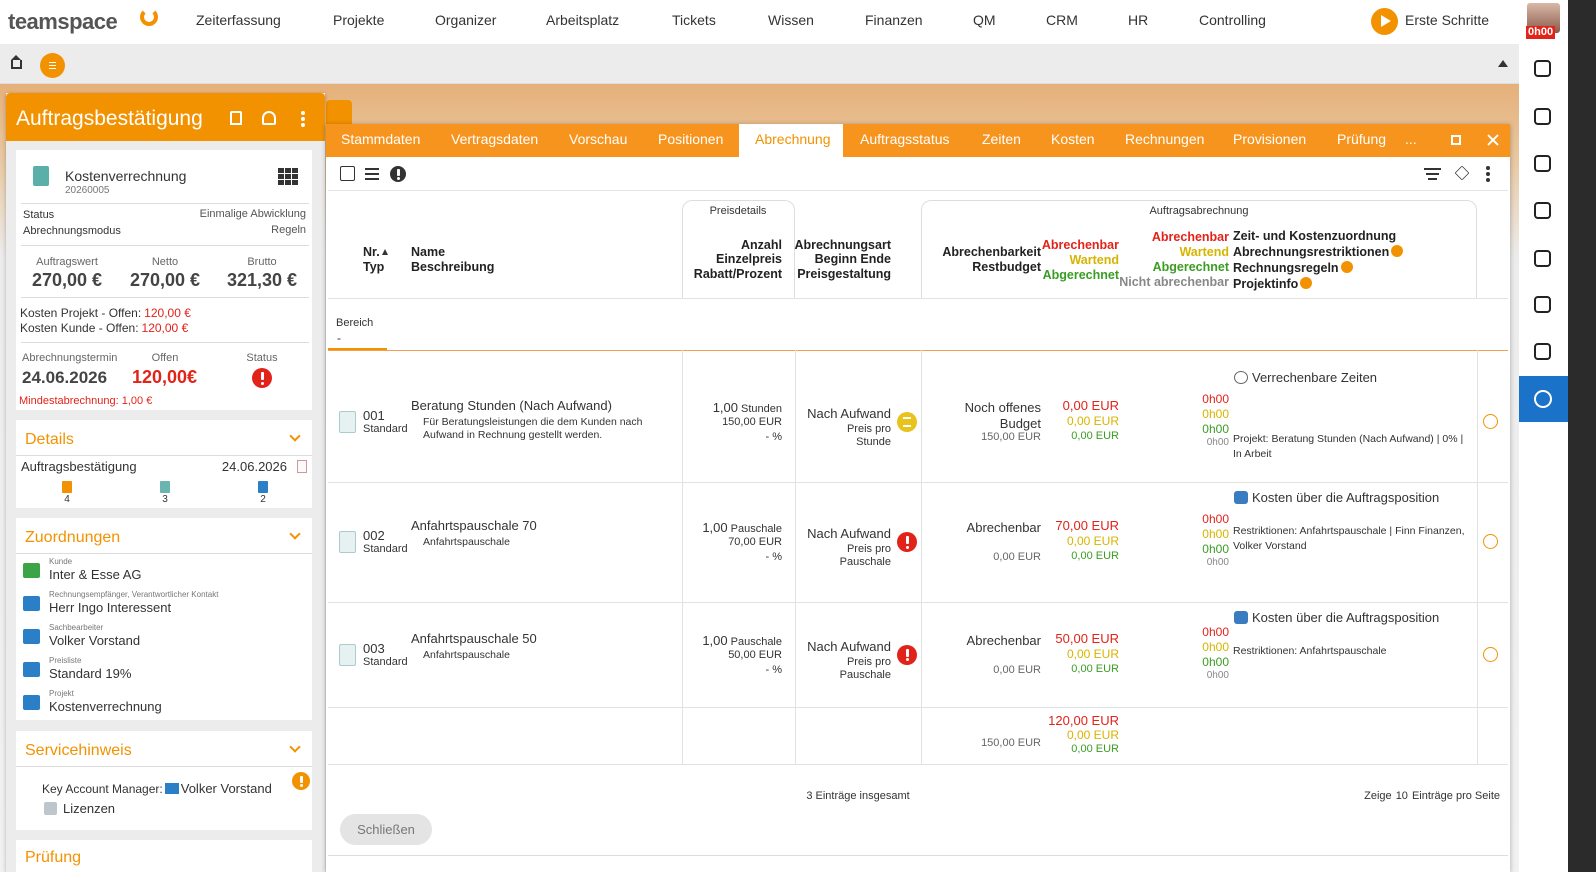 Image resolution: width=1596 pixels, height=872 pixels. What do you see at coordinates (761, 245) in the screenshot?
I see `column-header: Anzahl` at bounding box center [761, 245].